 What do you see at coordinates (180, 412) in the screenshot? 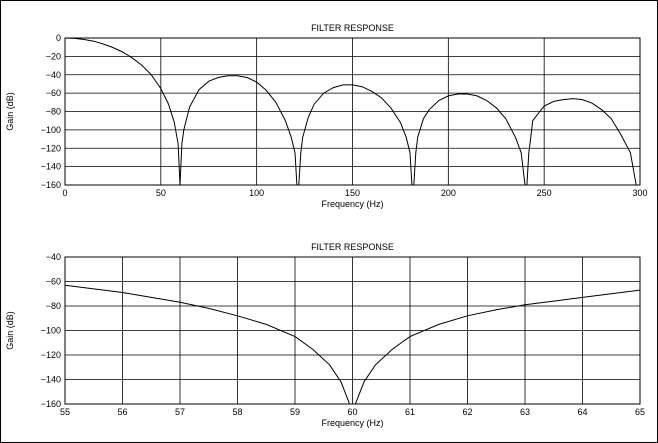
I see `x-tick-label: 57` at bounding box center [180, 412].